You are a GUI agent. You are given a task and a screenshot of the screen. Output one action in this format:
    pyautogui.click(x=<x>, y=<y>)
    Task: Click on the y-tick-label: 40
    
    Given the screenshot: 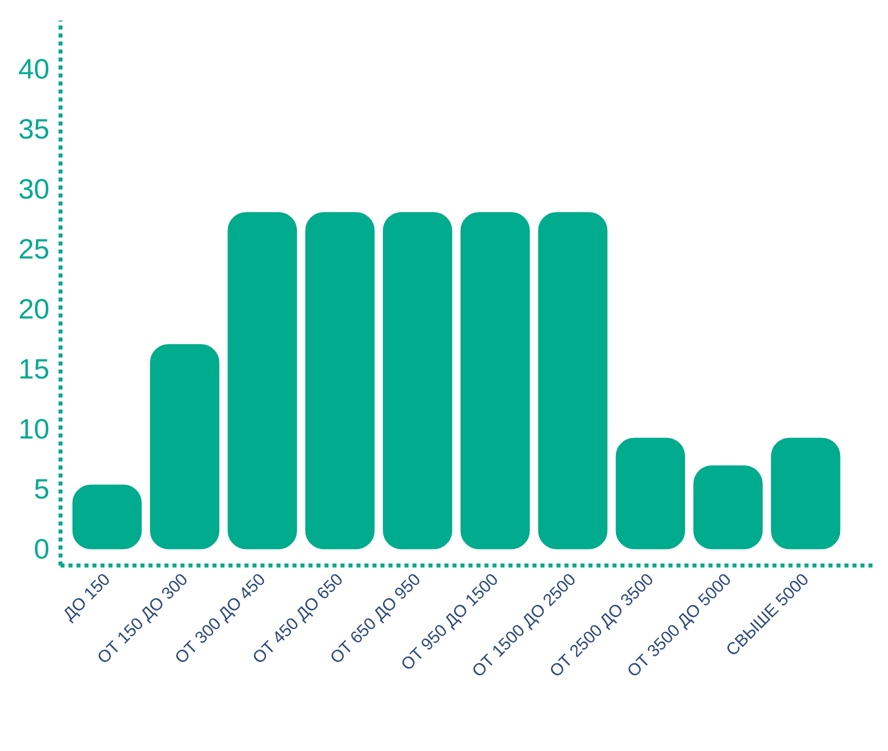 What is the action you would take?
    pyautogui.click(x=34, y=69)
    